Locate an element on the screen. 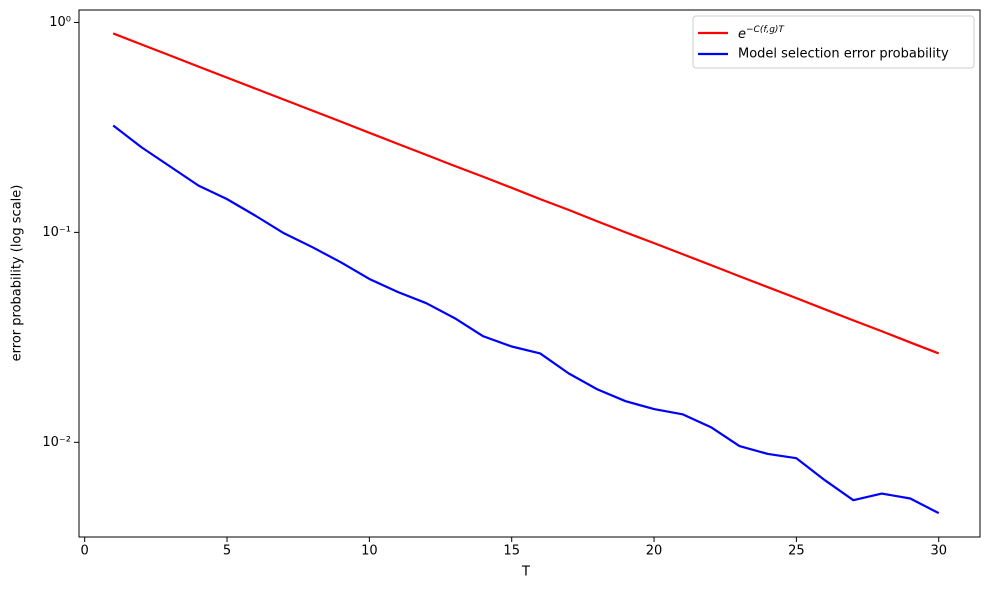 This screenshot has width=989, height=594. x-tick-label: 20 is located at coordinates (654, 551).